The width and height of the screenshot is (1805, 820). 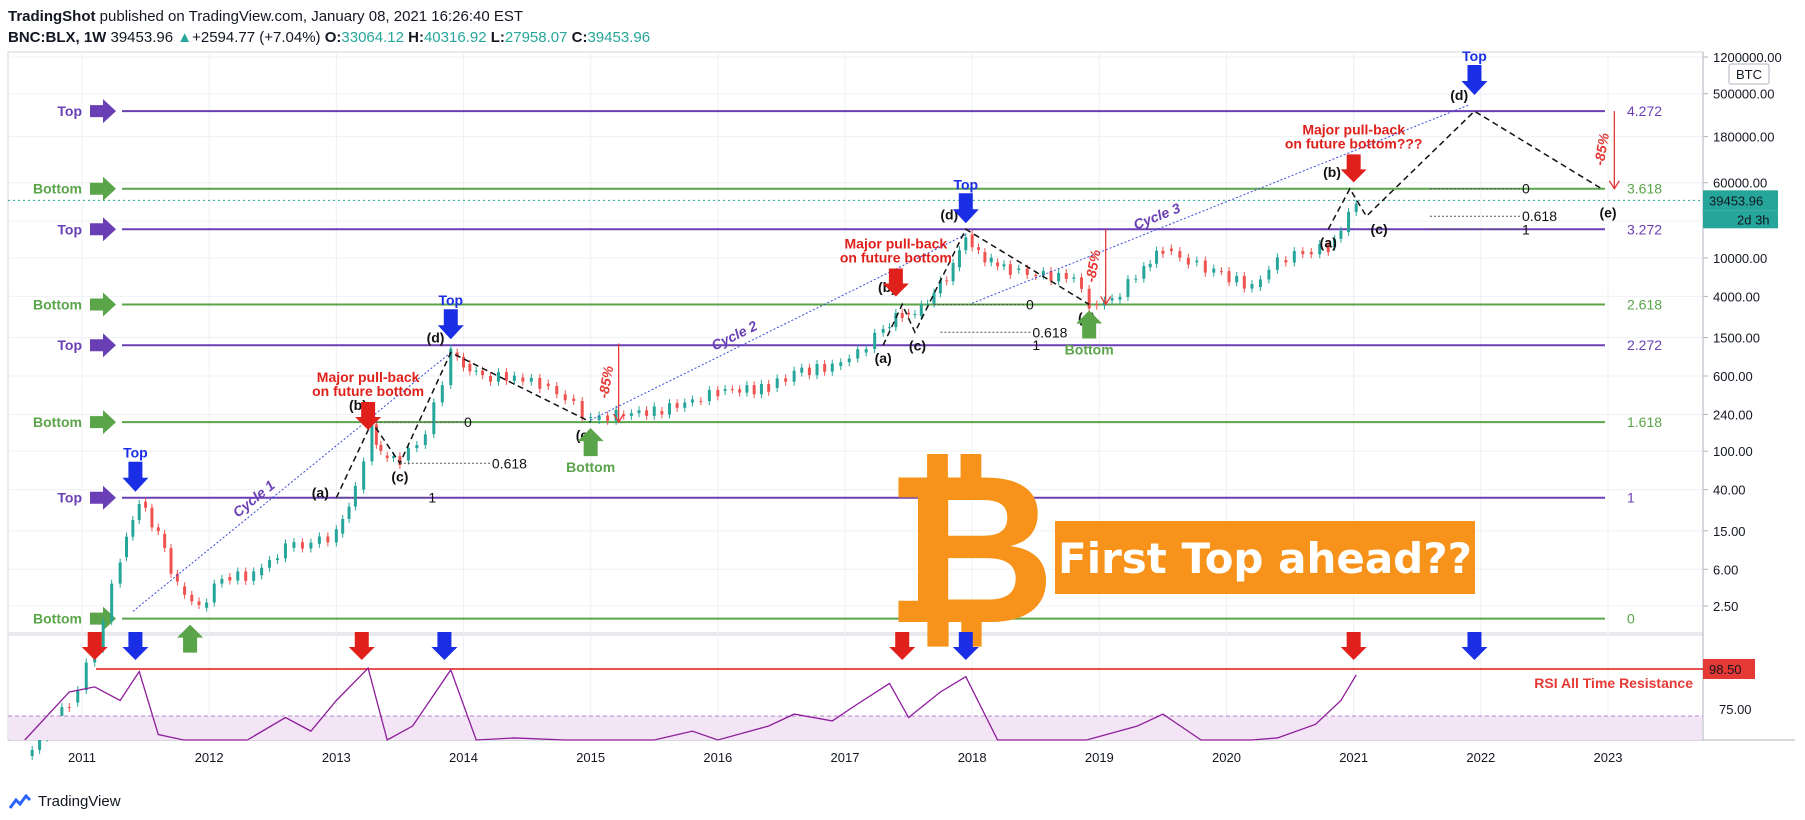 I want to click on low-label: L:, so click(x=497, y=37).